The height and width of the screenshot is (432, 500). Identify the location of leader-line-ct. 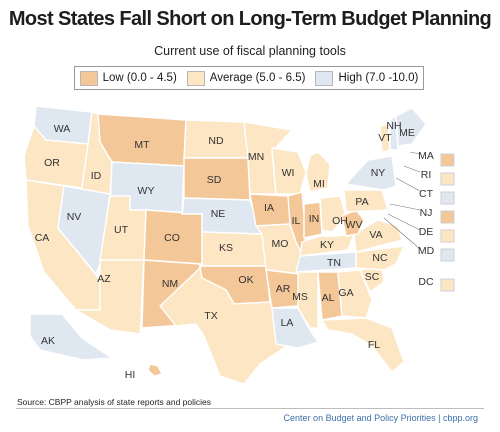
(408, 184).